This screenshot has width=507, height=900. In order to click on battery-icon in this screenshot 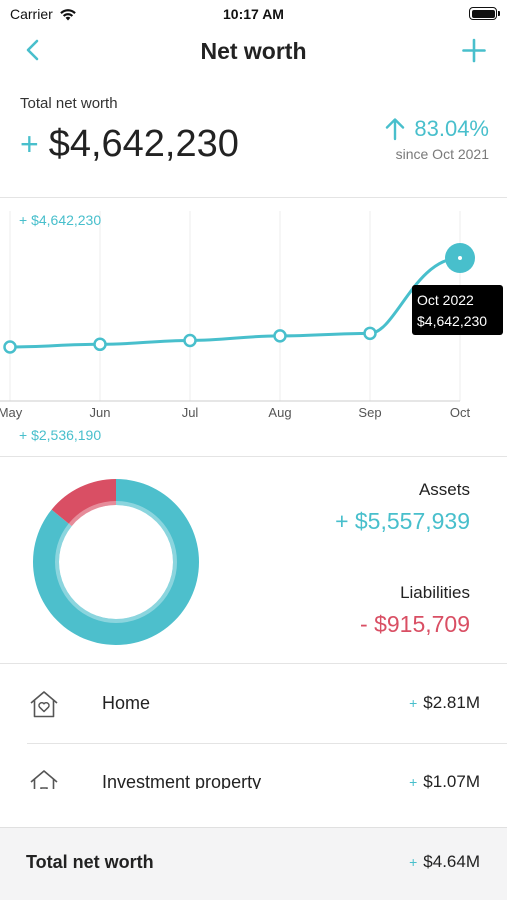, I will do `click(484, 13)`.